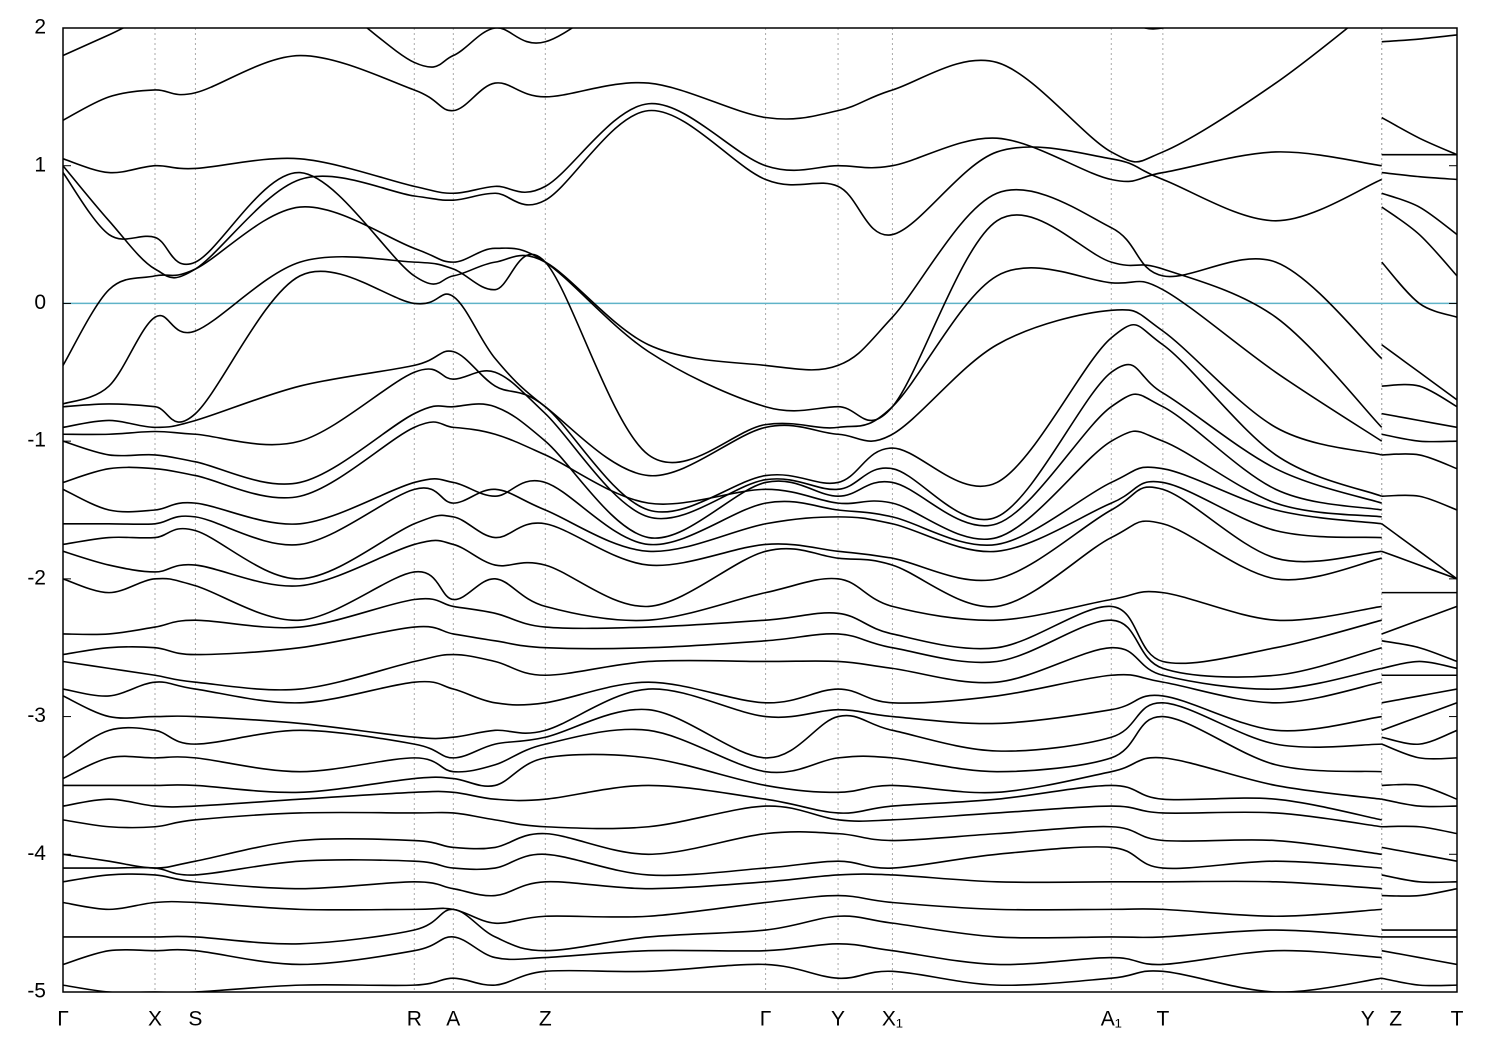 The image size is (1500, 1050). What do you see at coordinates (195, 1019) in the screenshot?
I see `x-tick-label: S` at bounding box center [195, 1019].